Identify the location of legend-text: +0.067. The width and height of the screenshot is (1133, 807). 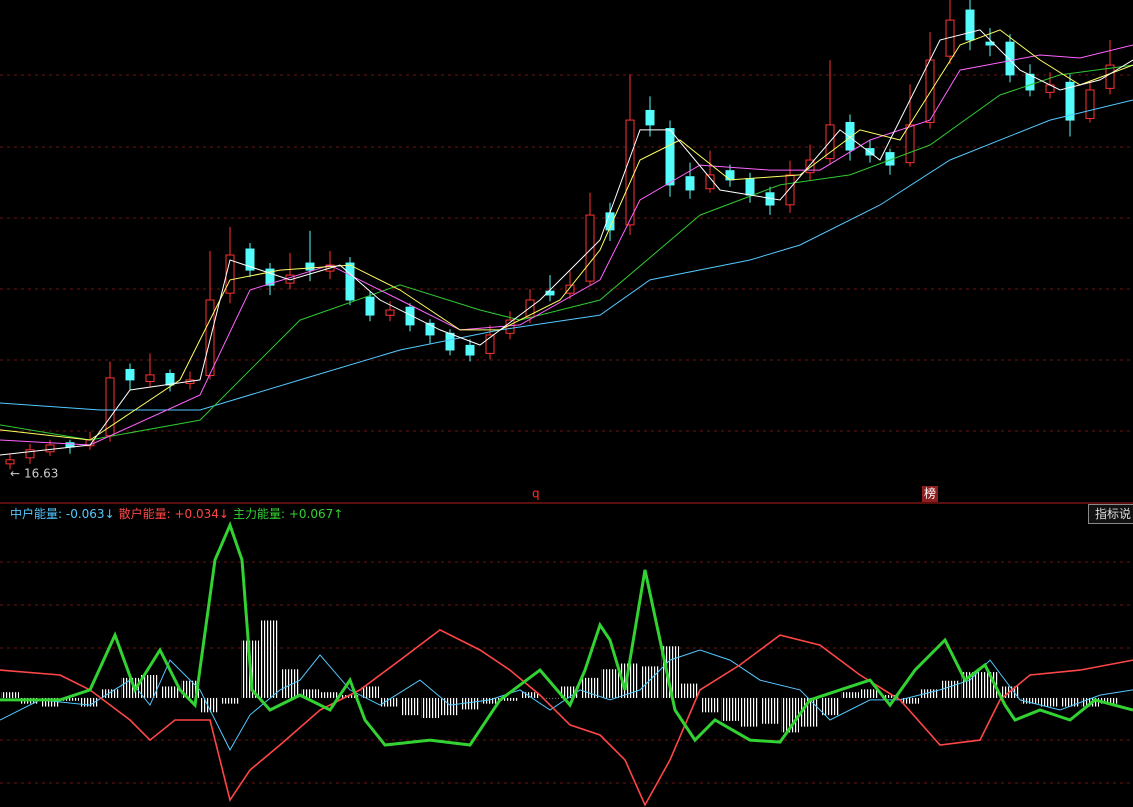
(311, 514).